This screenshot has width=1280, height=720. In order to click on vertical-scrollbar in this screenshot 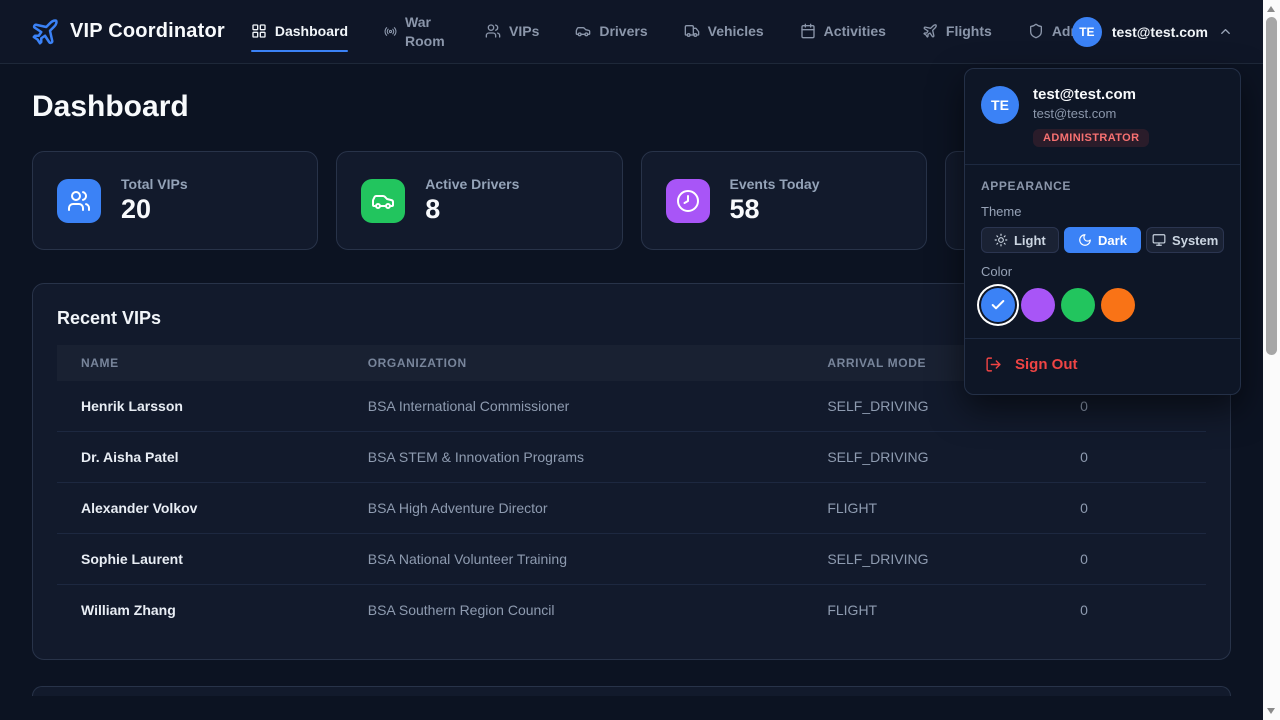, I will do `click(1271, 360)`.